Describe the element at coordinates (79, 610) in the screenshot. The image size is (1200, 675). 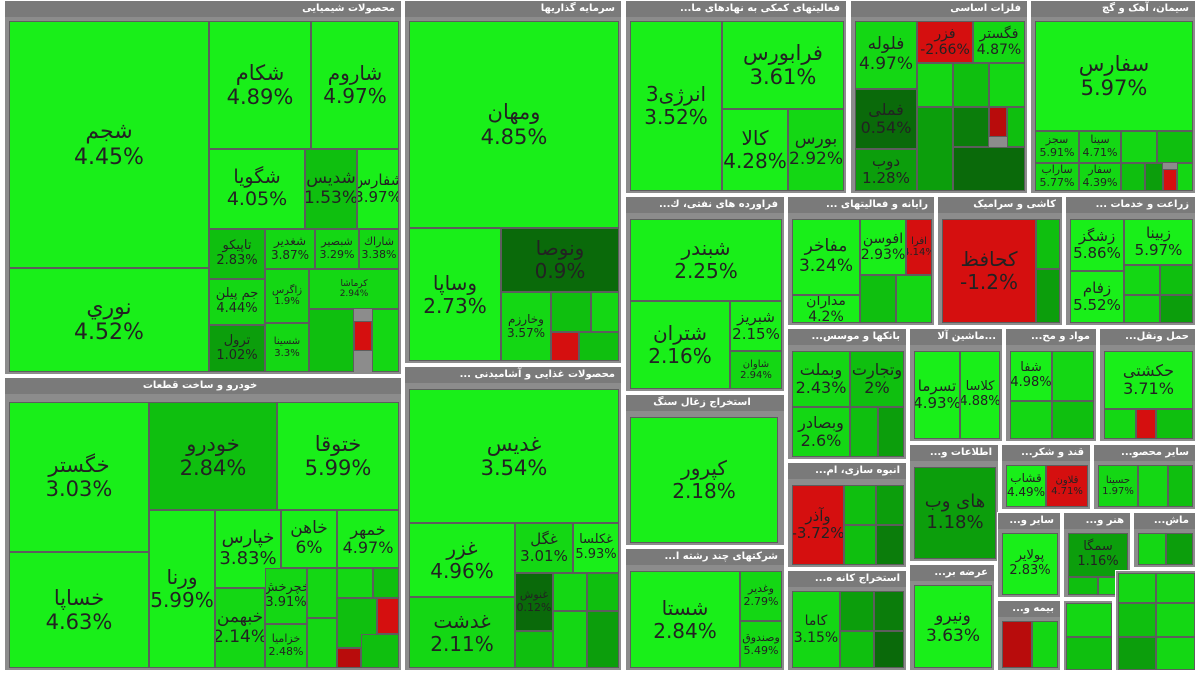
I see `stock-tile: خساپا 4.63%` at that location.